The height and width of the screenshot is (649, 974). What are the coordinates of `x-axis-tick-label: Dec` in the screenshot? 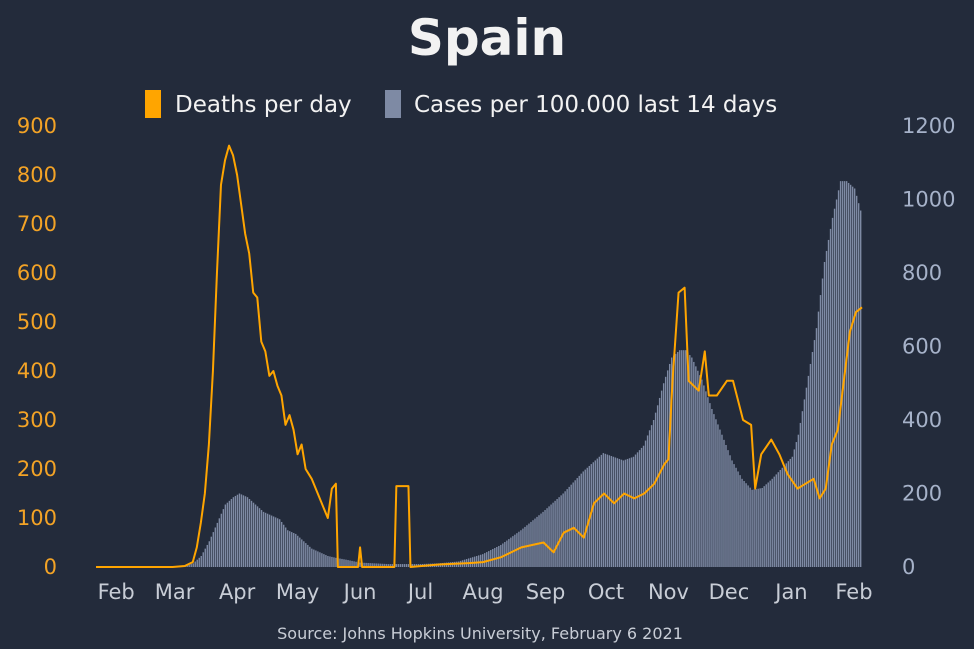 It's located at (729, 592).